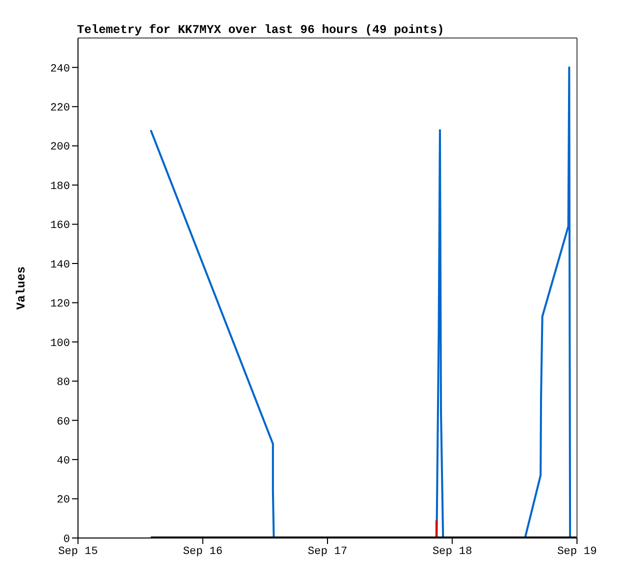 Image resolution: width=618 pixels, height=579 pixels. I want to click on y-tick-label: 40, so click(63, 461).